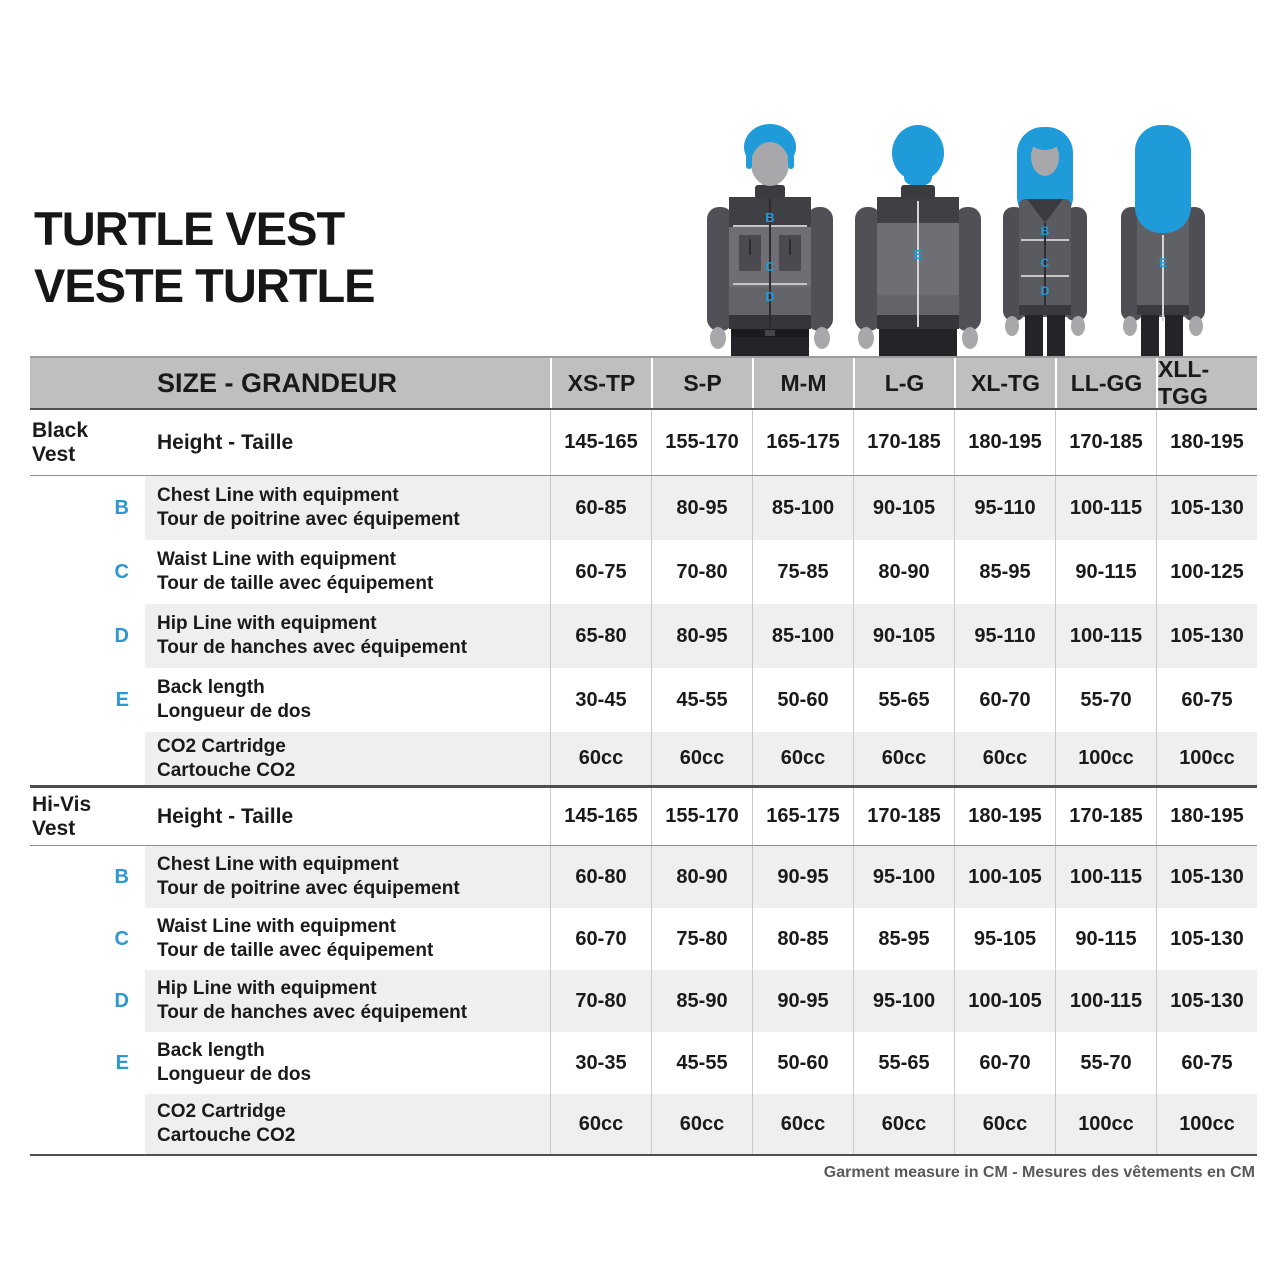 Image resolution: width=1280 pixels, height=1280 pixels. What do you see at coordinates (276, 926) in the screenshot?
I see `row-label-en: Waist Line with equipment` at bounding box center [276, 926].